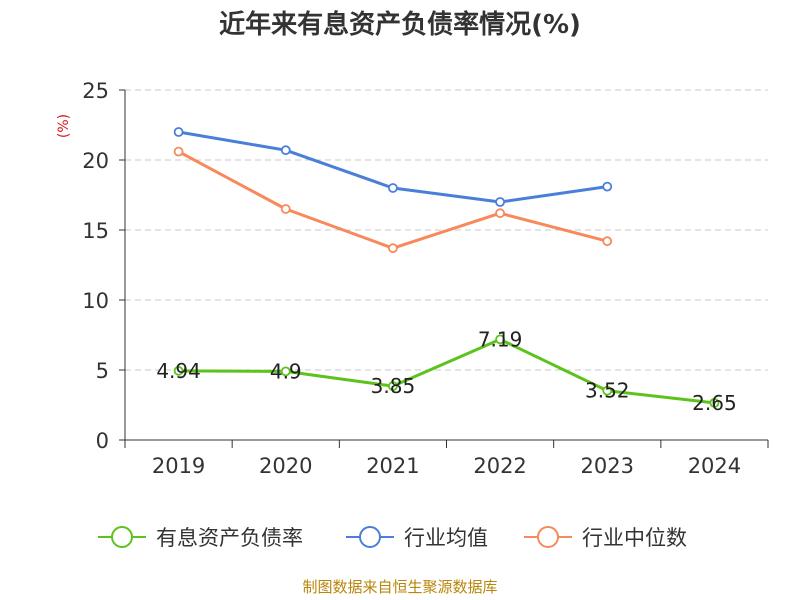 The image size is (800, 600). What do you see at coordinates (634, 538) in the screenshot?
I see `legend-label: 行业中位数` at bounding box center [634, 538].